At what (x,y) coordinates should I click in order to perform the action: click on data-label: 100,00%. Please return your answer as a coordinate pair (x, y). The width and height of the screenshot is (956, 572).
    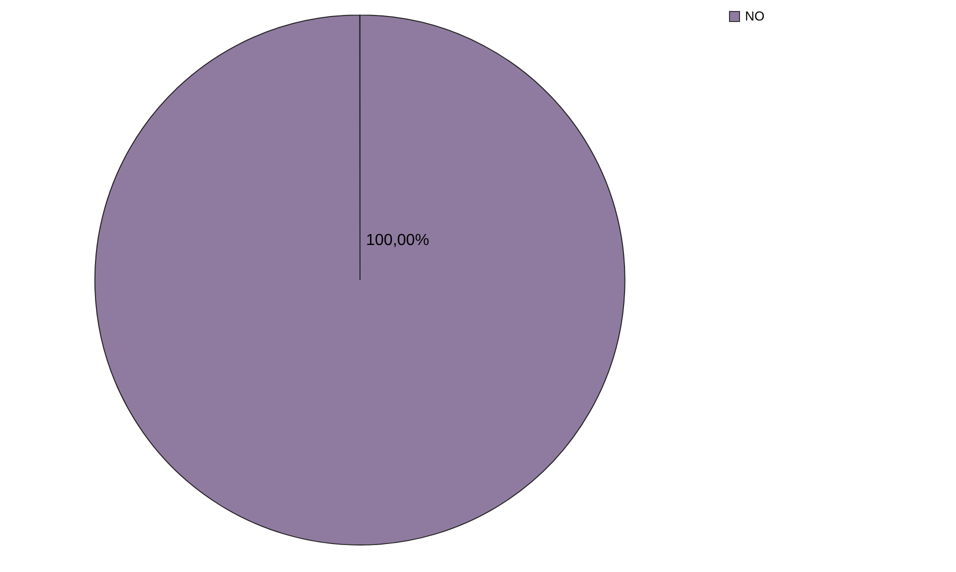
    Looking at the image, I should click on (398, 240).